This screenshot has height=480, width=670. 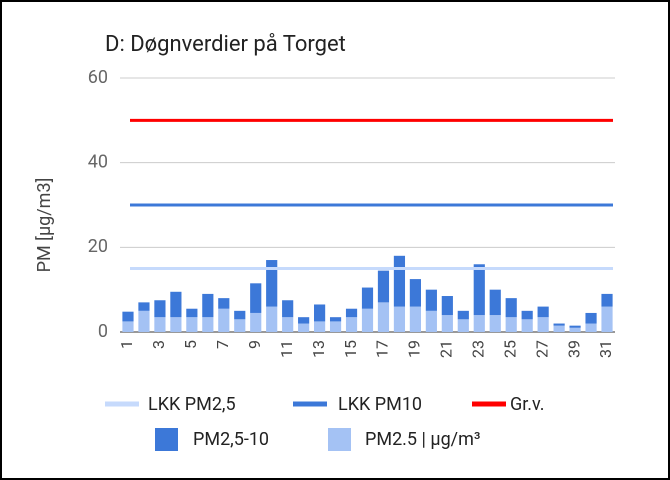 What do you see at coordinates (423, 439) in the screenshot?
I see `legend-label: PM2.5 | µg/m³` at bounding box center [423, 439].